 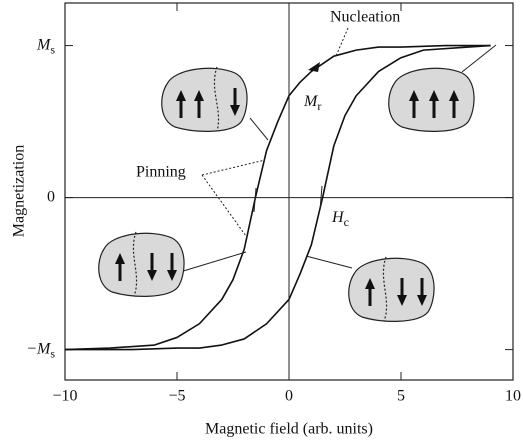 I want to click on annotation: Hc, so click(x=340, y=219).